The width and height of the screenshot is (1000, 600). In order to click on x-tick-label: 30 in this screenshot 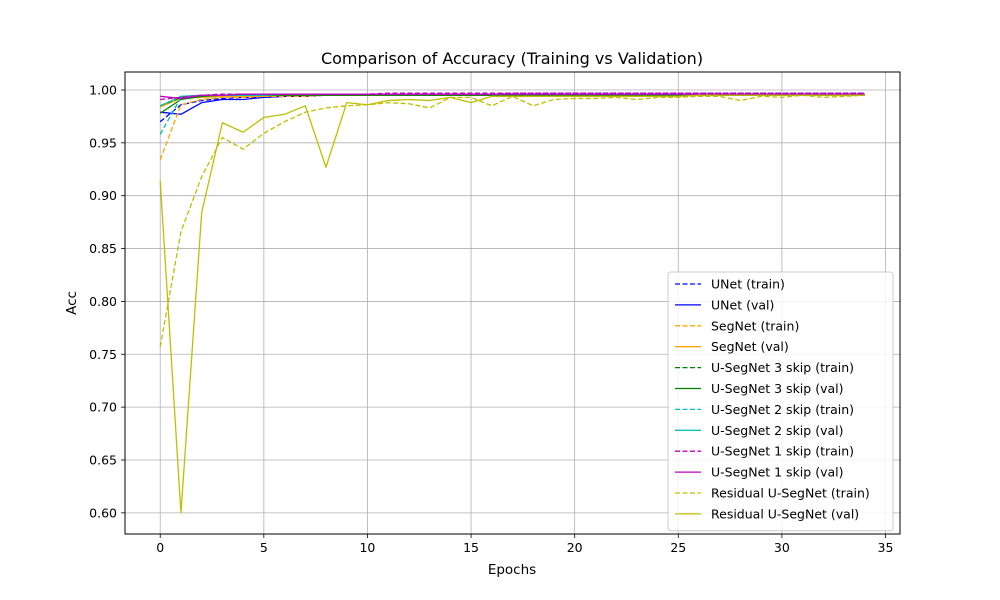, I will do `click(782, 547)`.